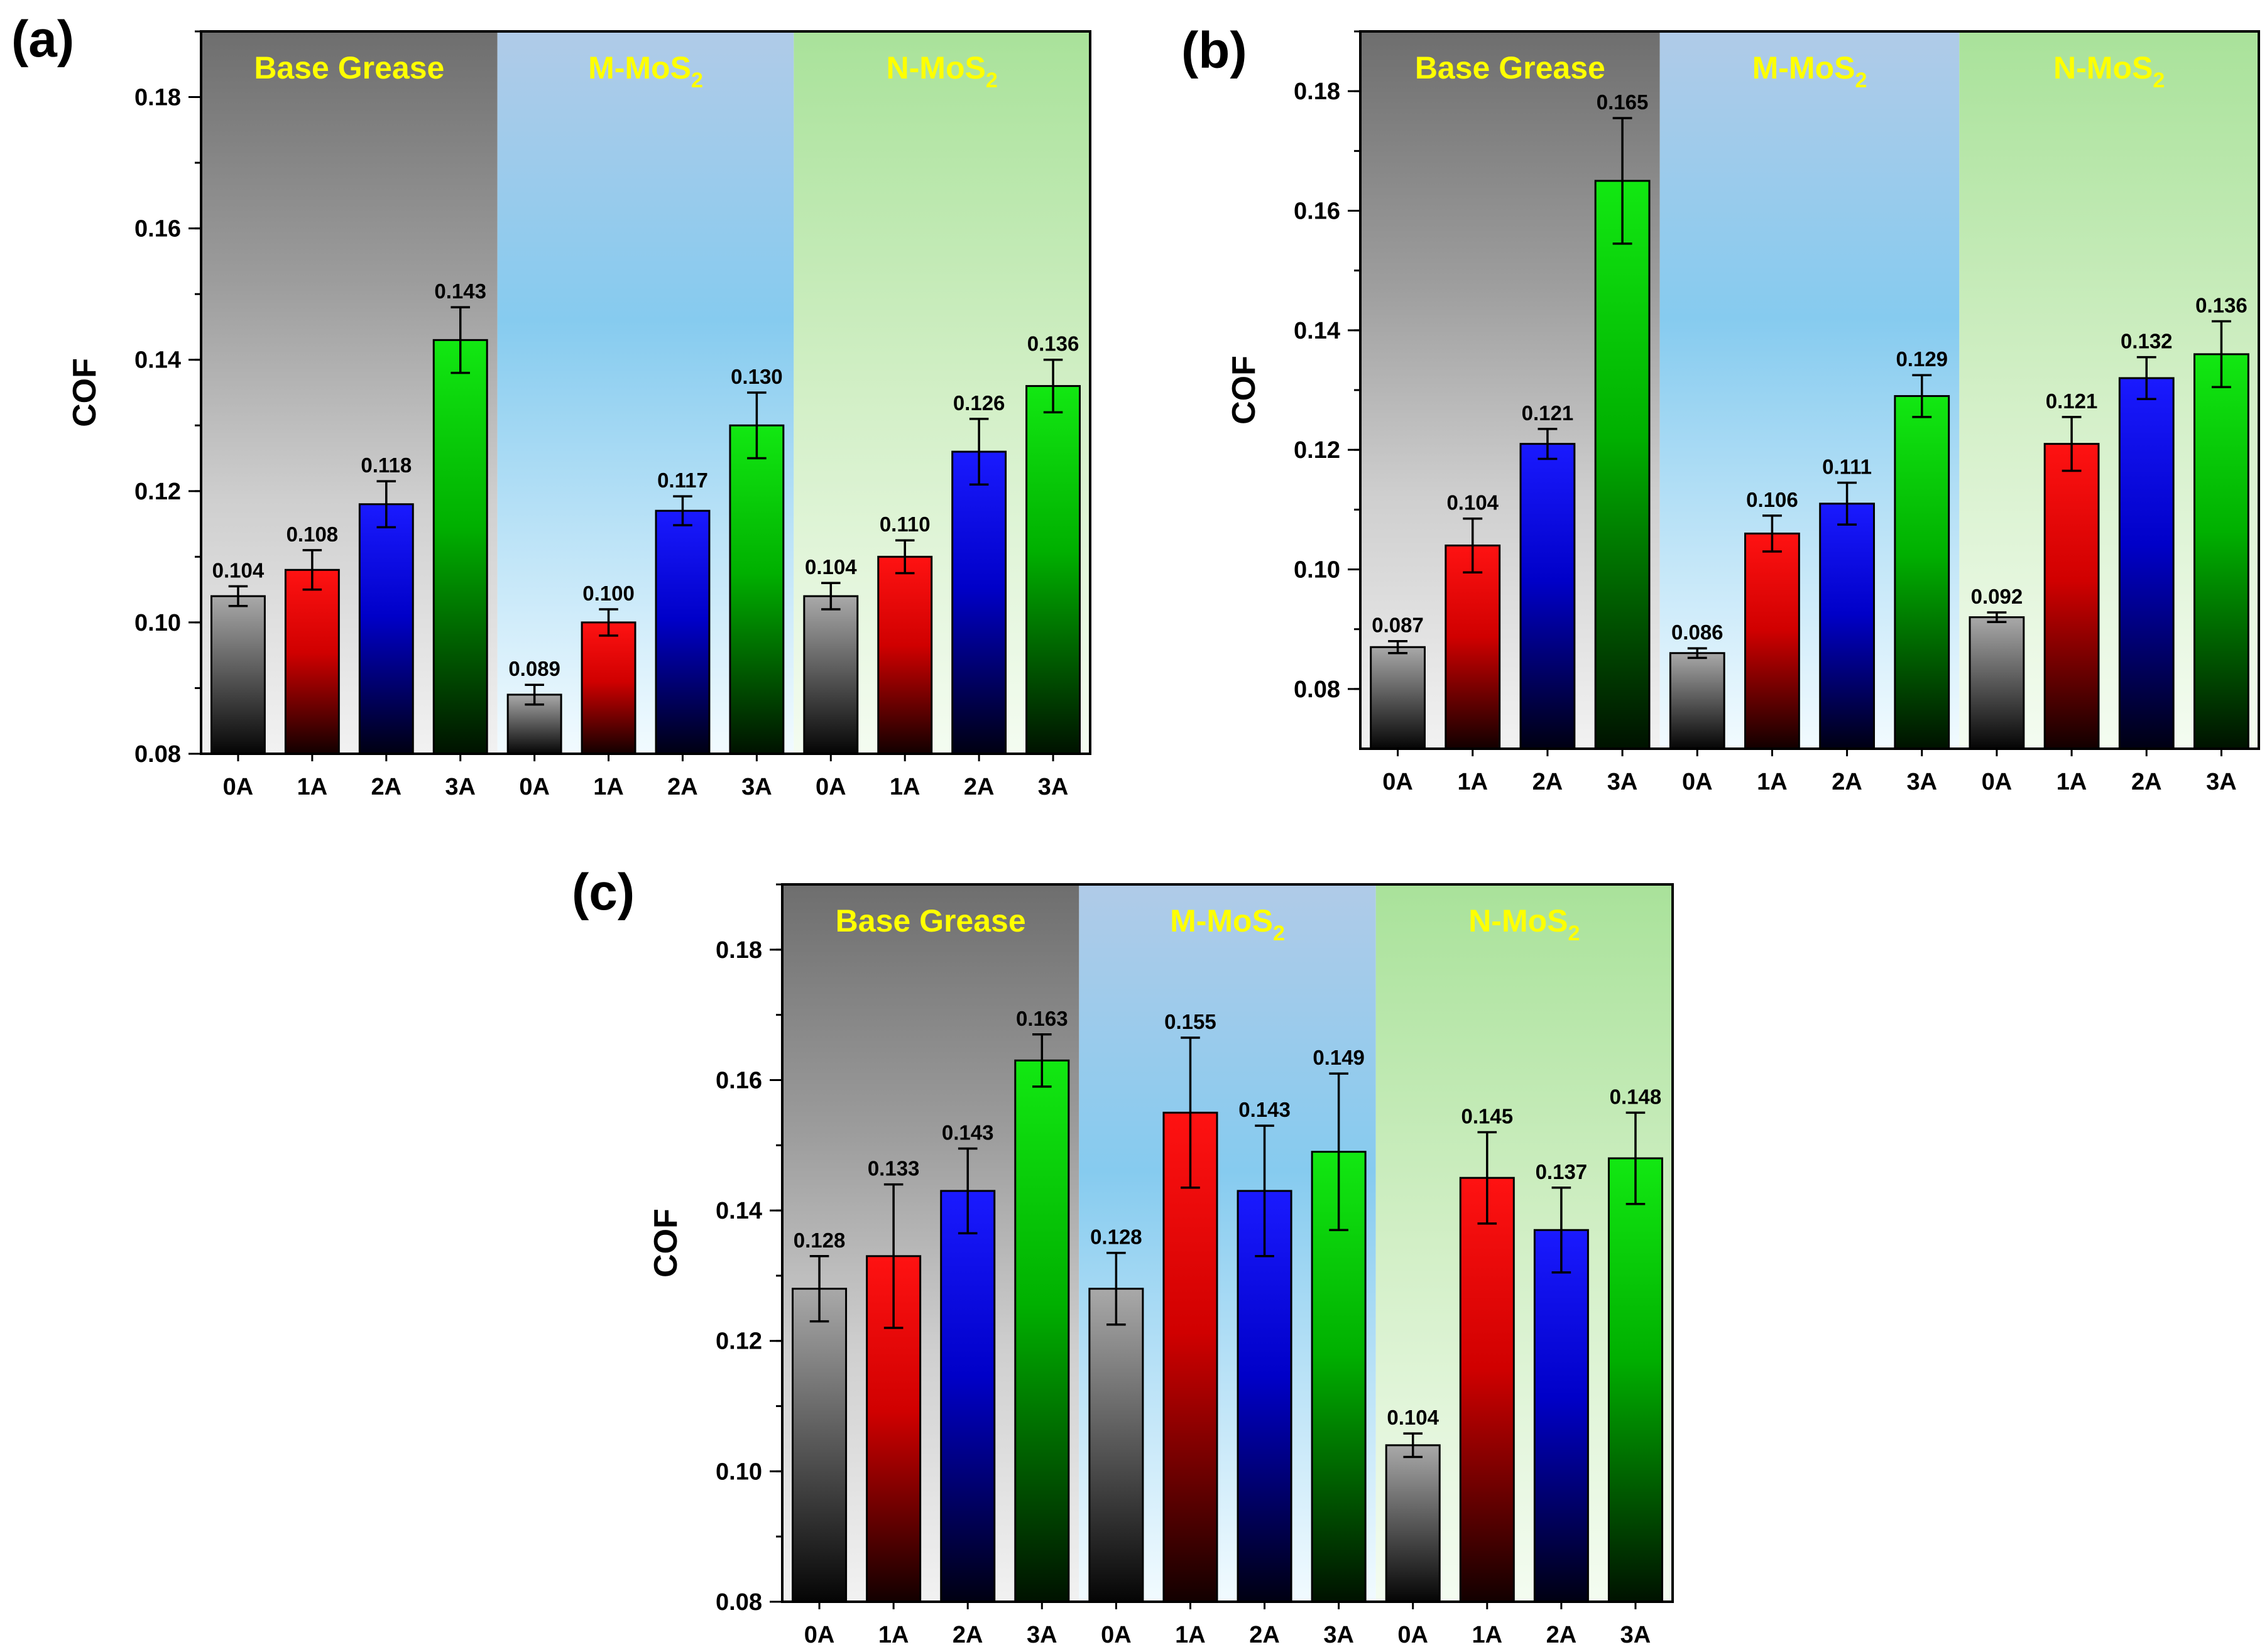 Image resolution: width=2267 pixels, height=1652 pixels. Describe the element at coordinates (682, 480) in the screenshot. I see `value-label: 0.117` at that location.